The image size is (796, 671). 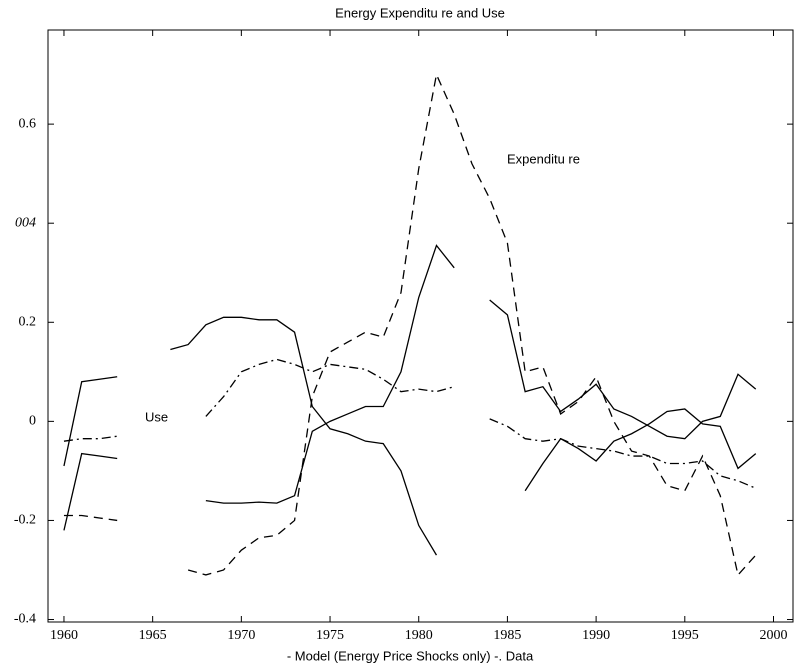 What do you see at coordinates (420, 12) in the screenshot?
I see `chart-title: Energy Expenditu re and Use` at bounding box center [420, 12].